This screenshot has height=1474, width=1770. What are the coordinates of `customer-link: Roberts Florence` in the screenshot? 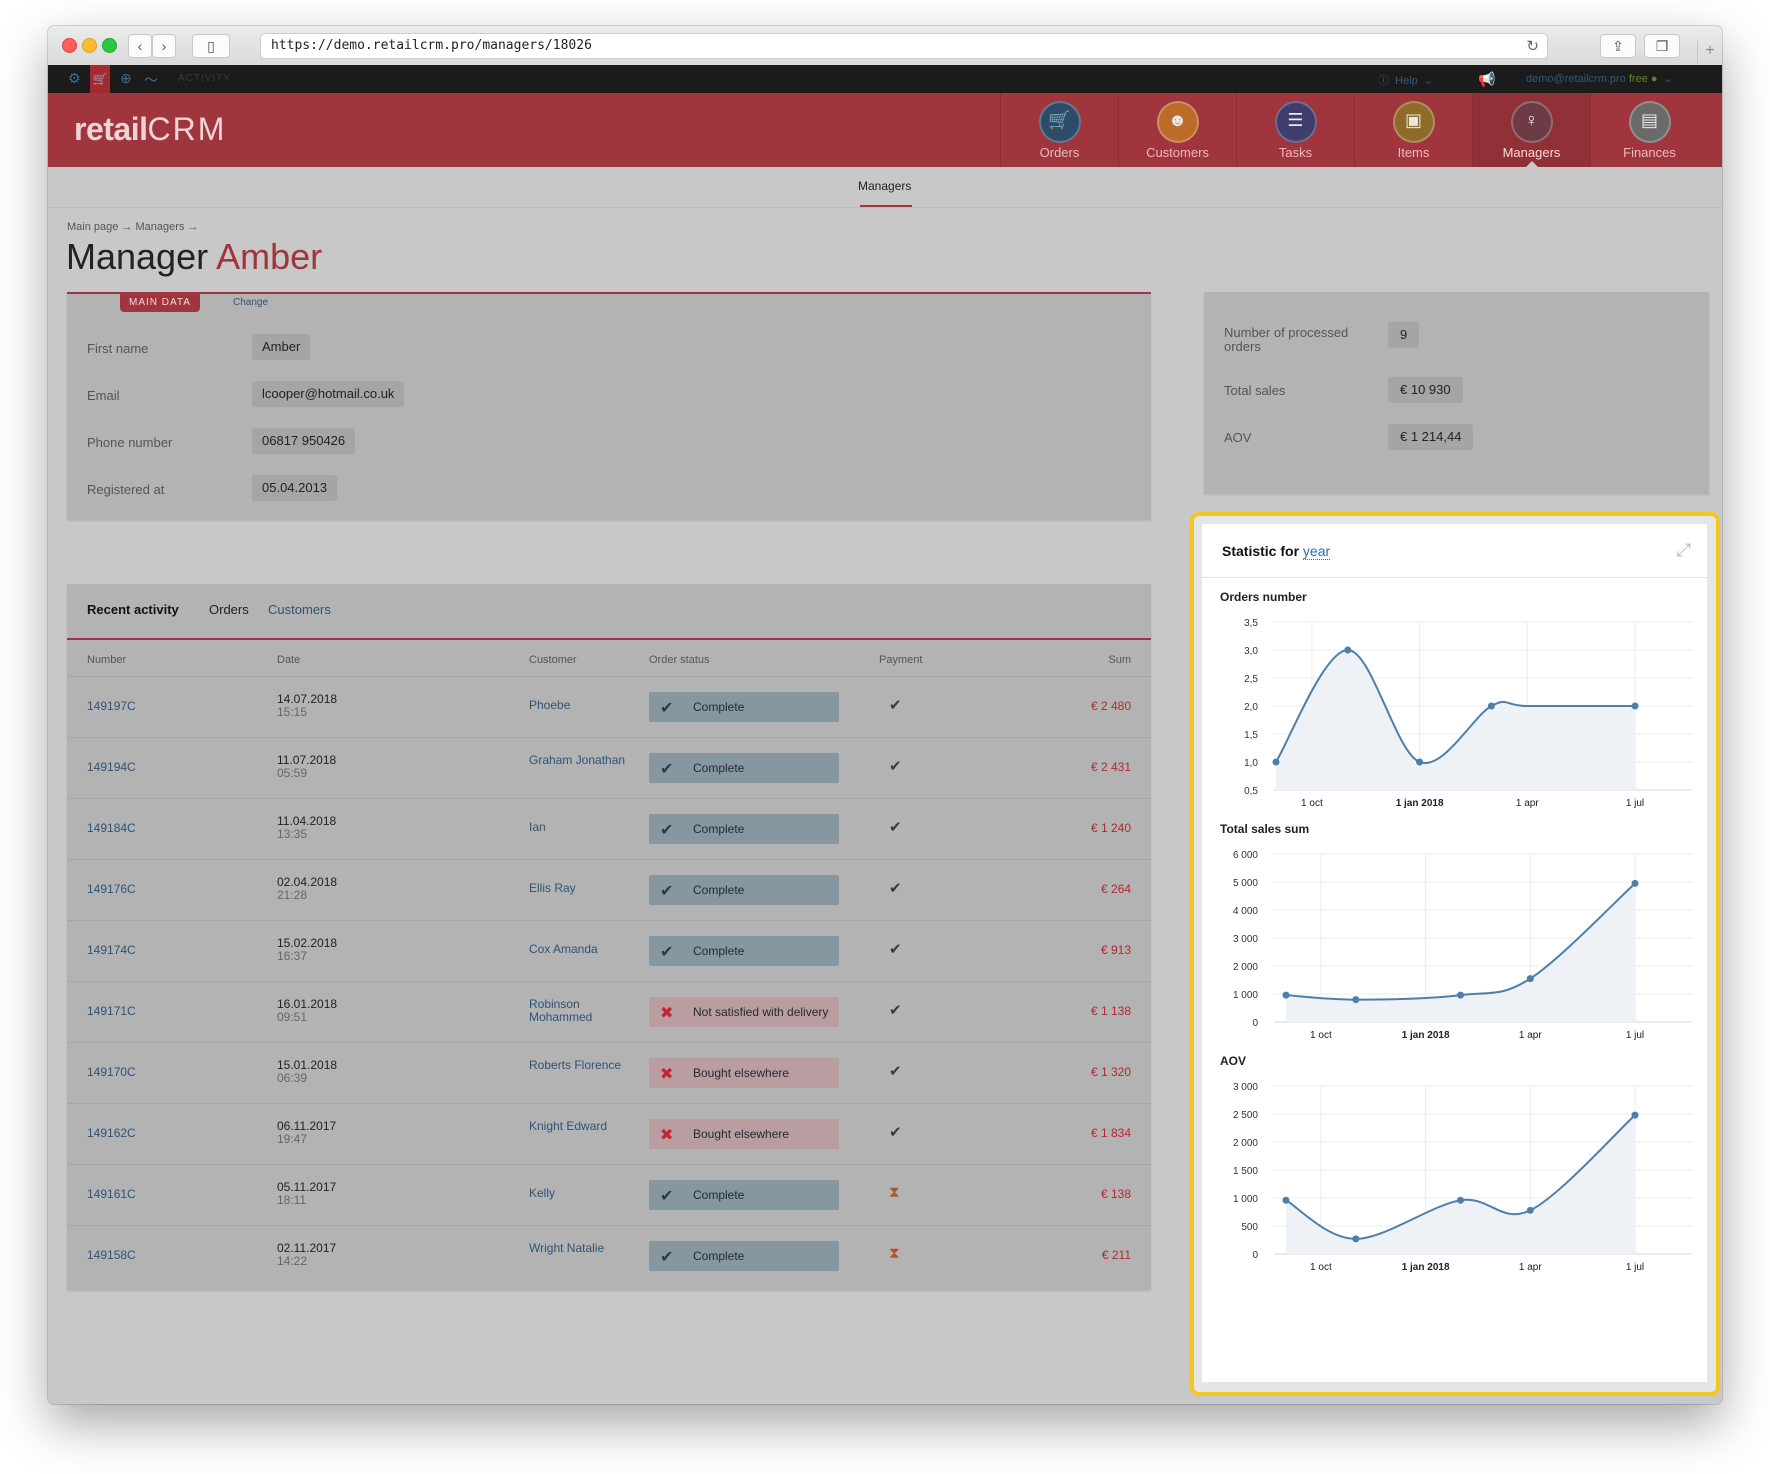 It's located at (575, 1065).